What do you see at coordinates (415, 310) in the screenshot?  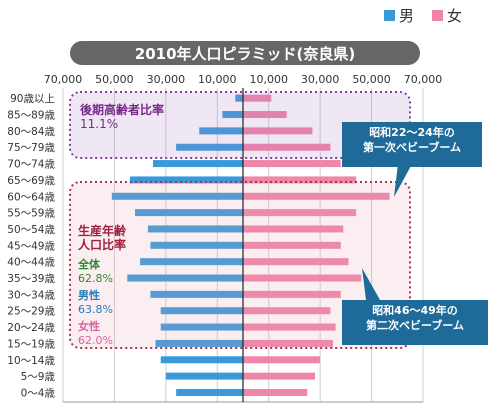 I see `second-baby-boom-line-1: 昭和46～49年の` at bounding box center [415, 310].